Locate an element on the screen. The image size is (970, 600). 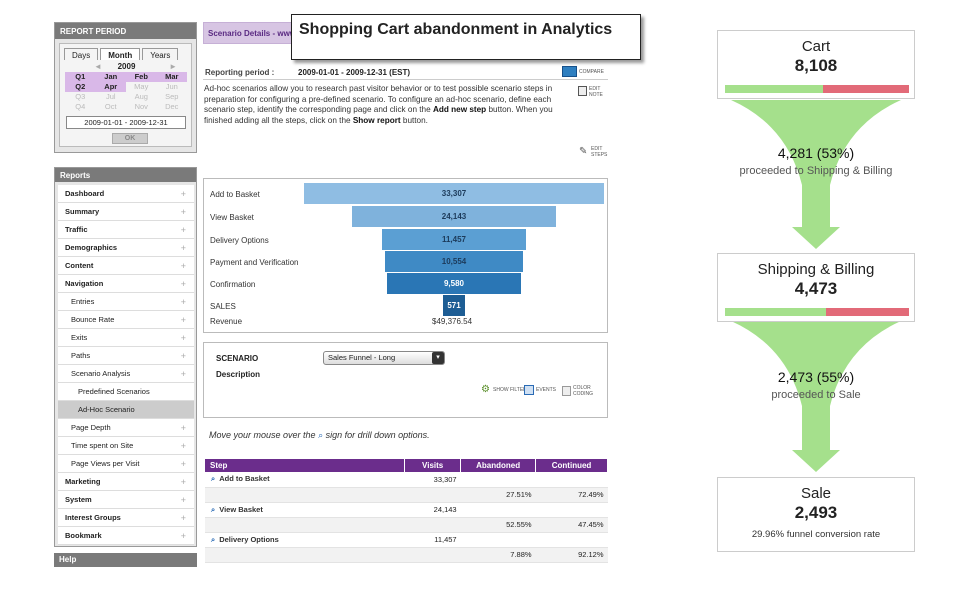
events-button: EVENTS is located at coordinates (540, 390).